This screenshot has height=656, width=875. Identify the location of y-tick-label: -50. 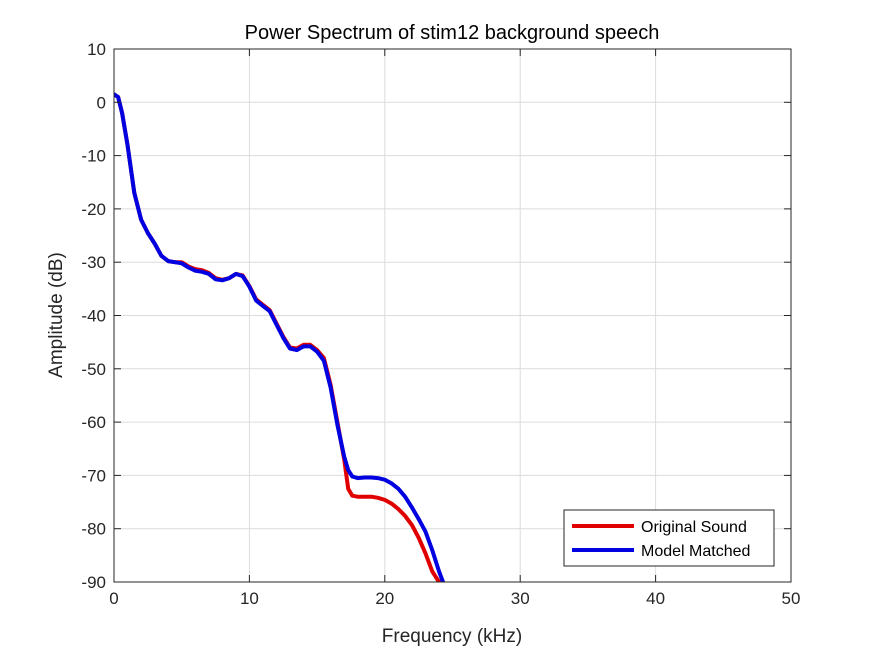
(93, 369).